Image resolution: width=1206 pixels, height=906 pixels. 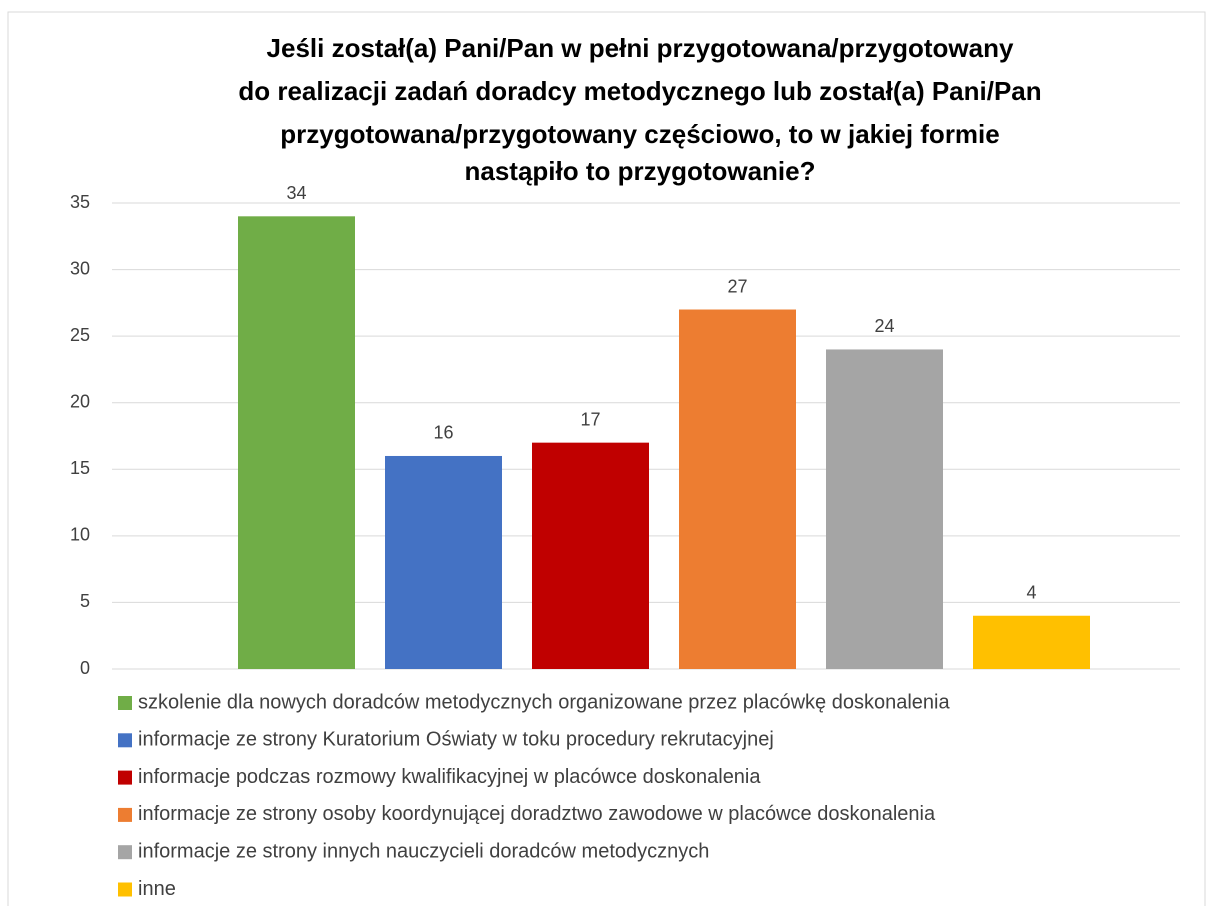 I want to click on y-tick-label: 10, so click(x=80, y=535).